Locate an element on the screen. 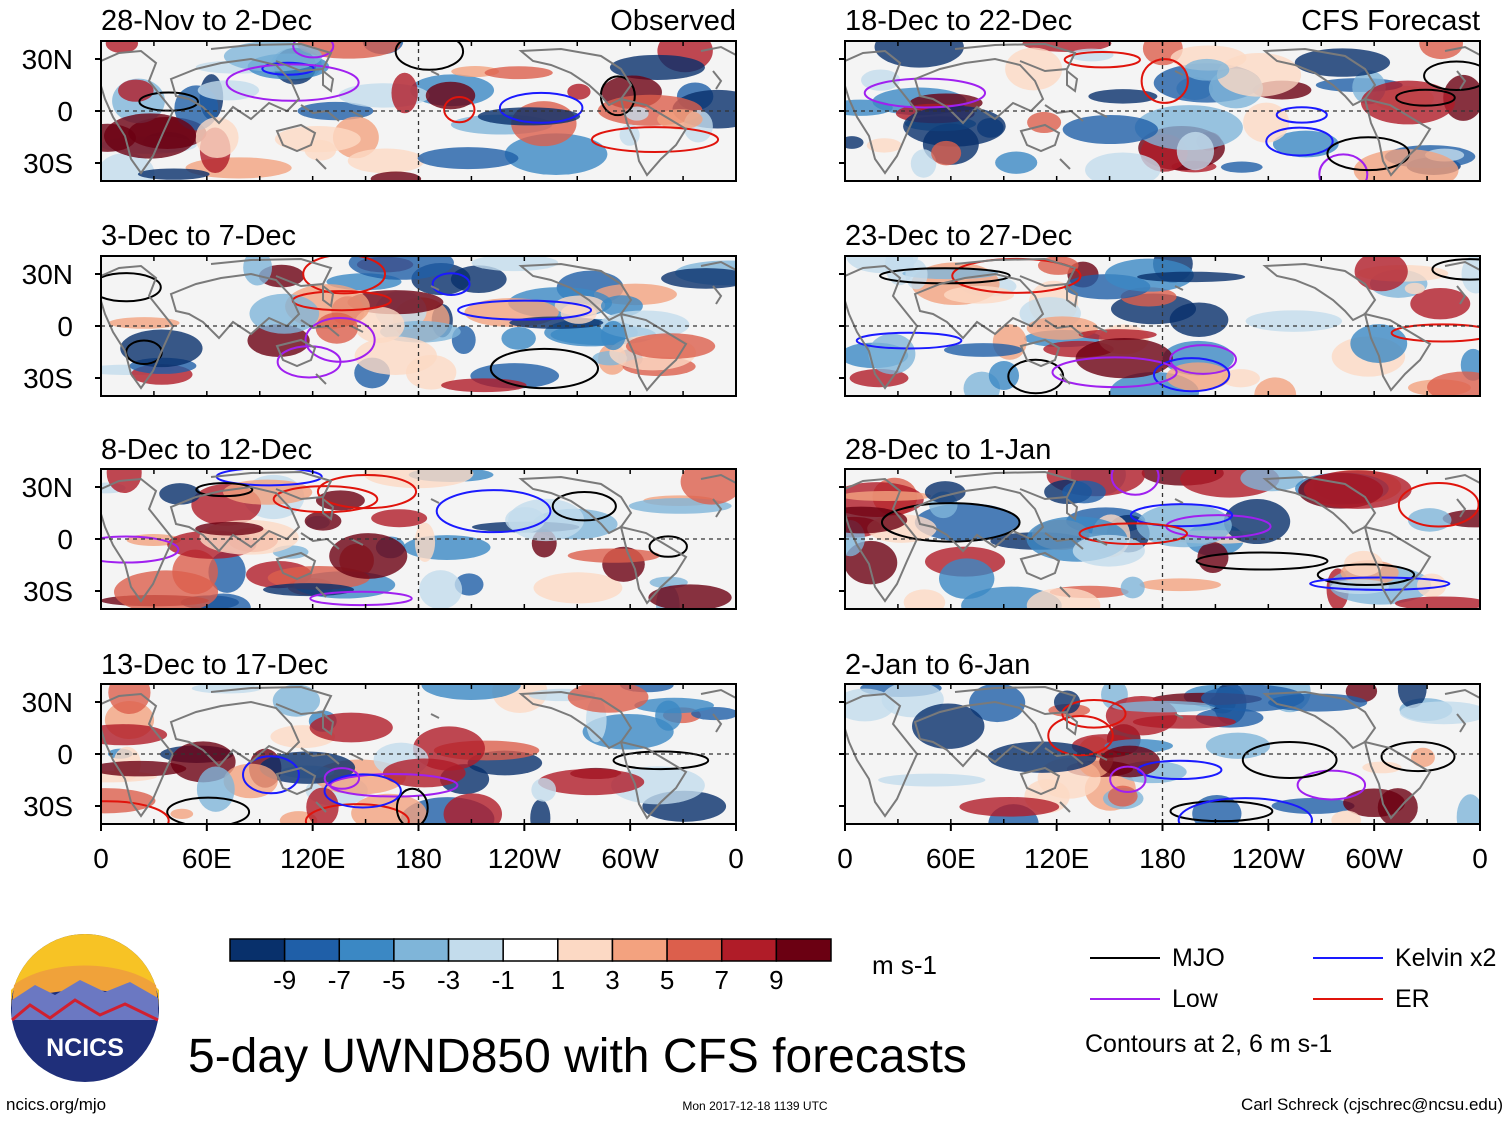  lon-label: 120E is located at coordinates (1056, 858).